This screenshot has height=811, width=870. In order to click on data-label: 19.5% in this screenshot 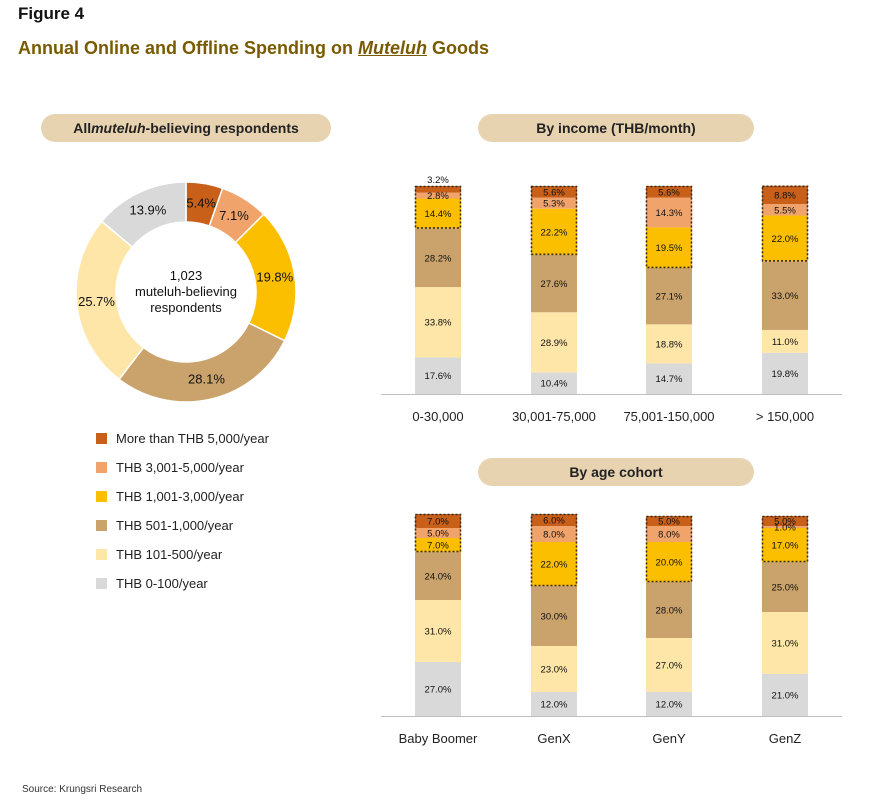, I will do `click(669, 248)`.